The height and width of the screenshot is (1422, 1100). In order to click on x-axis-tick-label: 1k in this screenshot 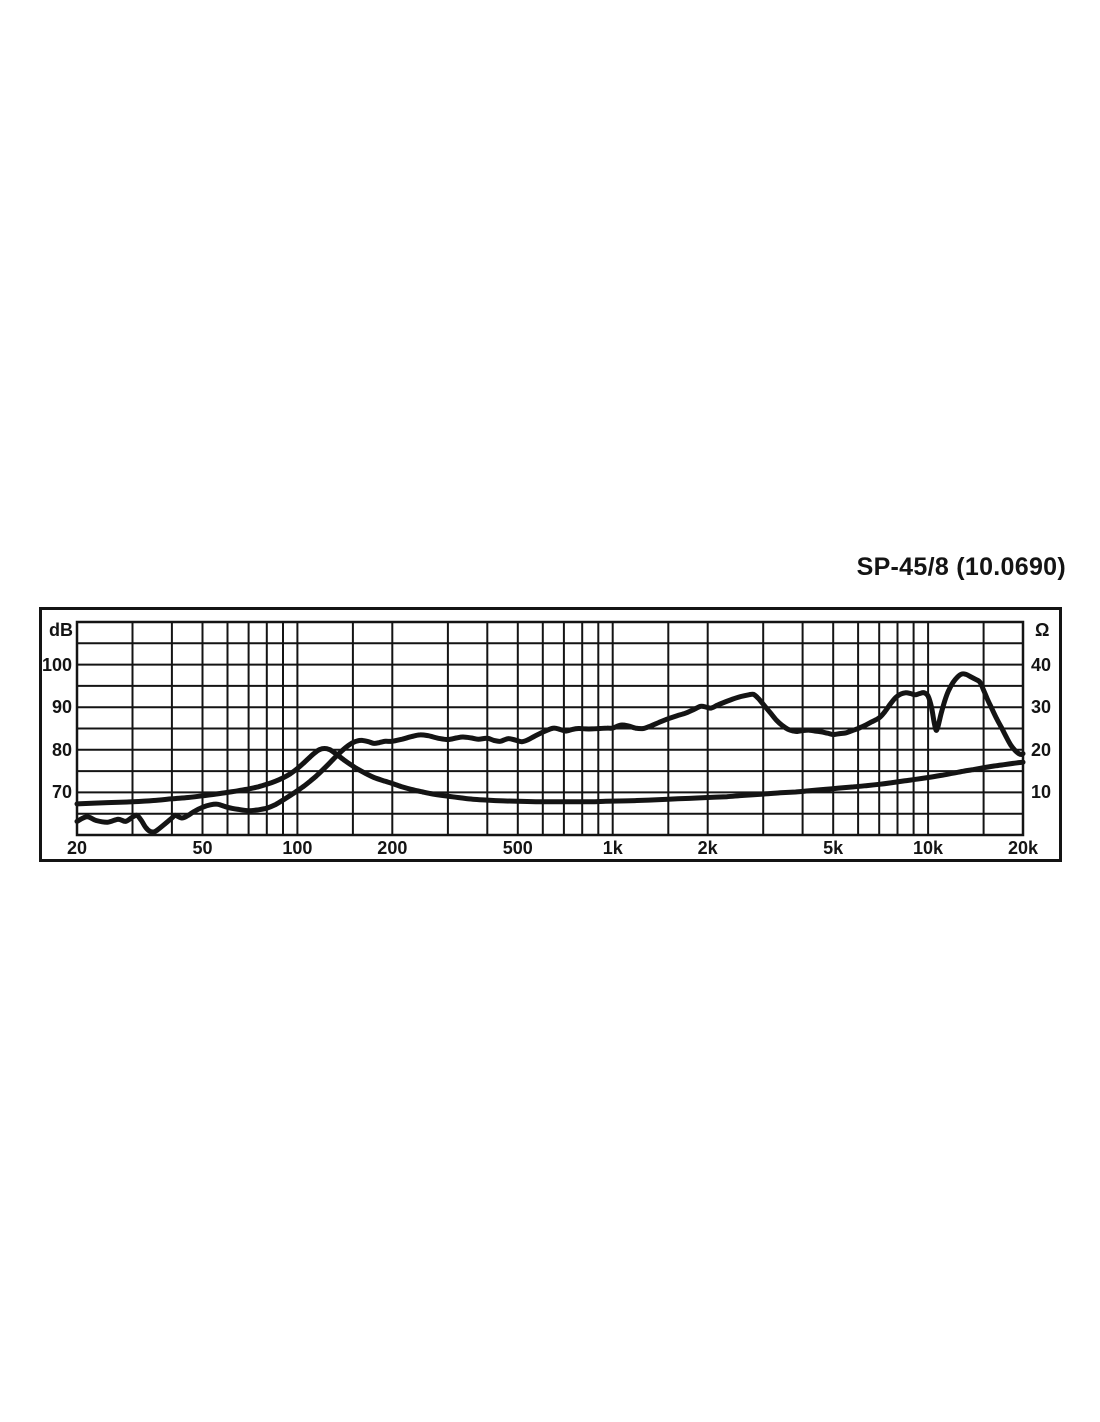, I will do `click(612, 848)`.